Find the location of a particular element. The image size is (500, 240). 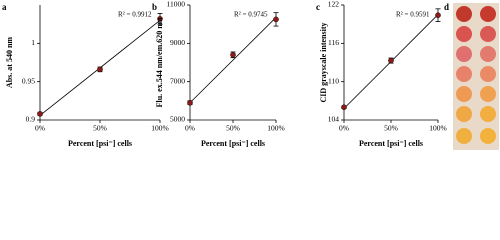

y-axis-title: Abs. at 540 nm is located at coordinates (9, 62).